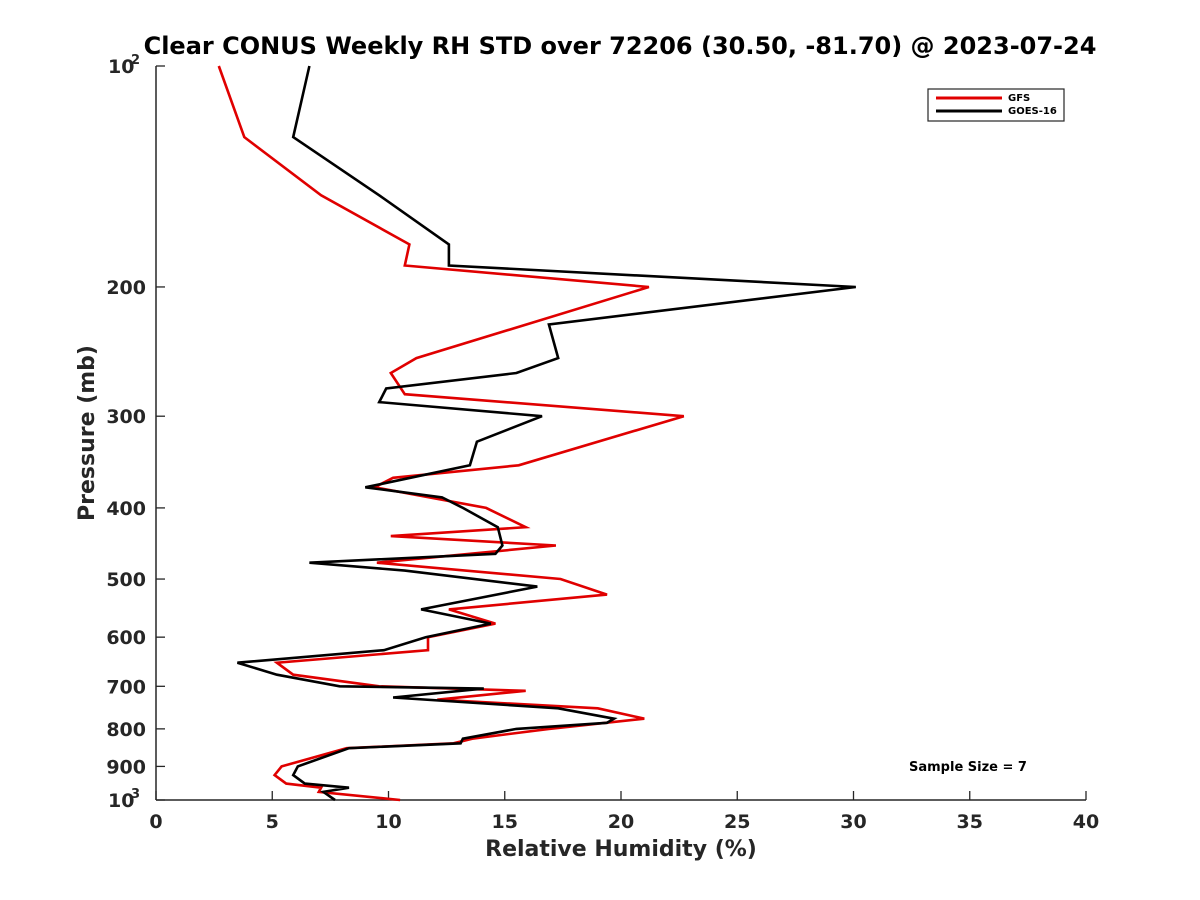  Describe the element at coordinates (505, 822) in the screenshot. I see `x-tick-label: 15` at that location.